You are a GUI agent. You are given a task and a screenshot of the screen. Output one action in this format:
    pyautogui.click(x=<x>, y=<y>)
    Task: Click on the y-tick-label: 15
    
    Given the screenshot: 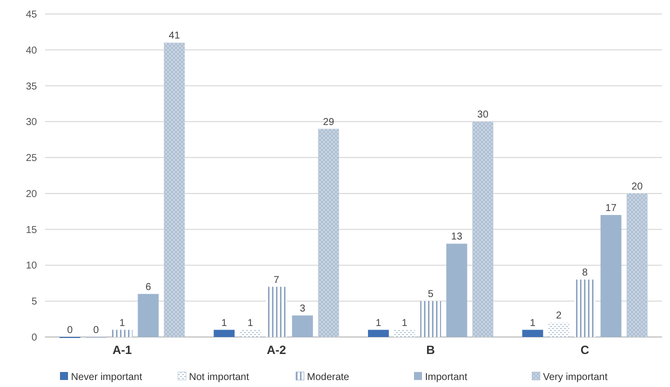 What is the action you would take?
    pyautogui.click(x=32, y=230)
    